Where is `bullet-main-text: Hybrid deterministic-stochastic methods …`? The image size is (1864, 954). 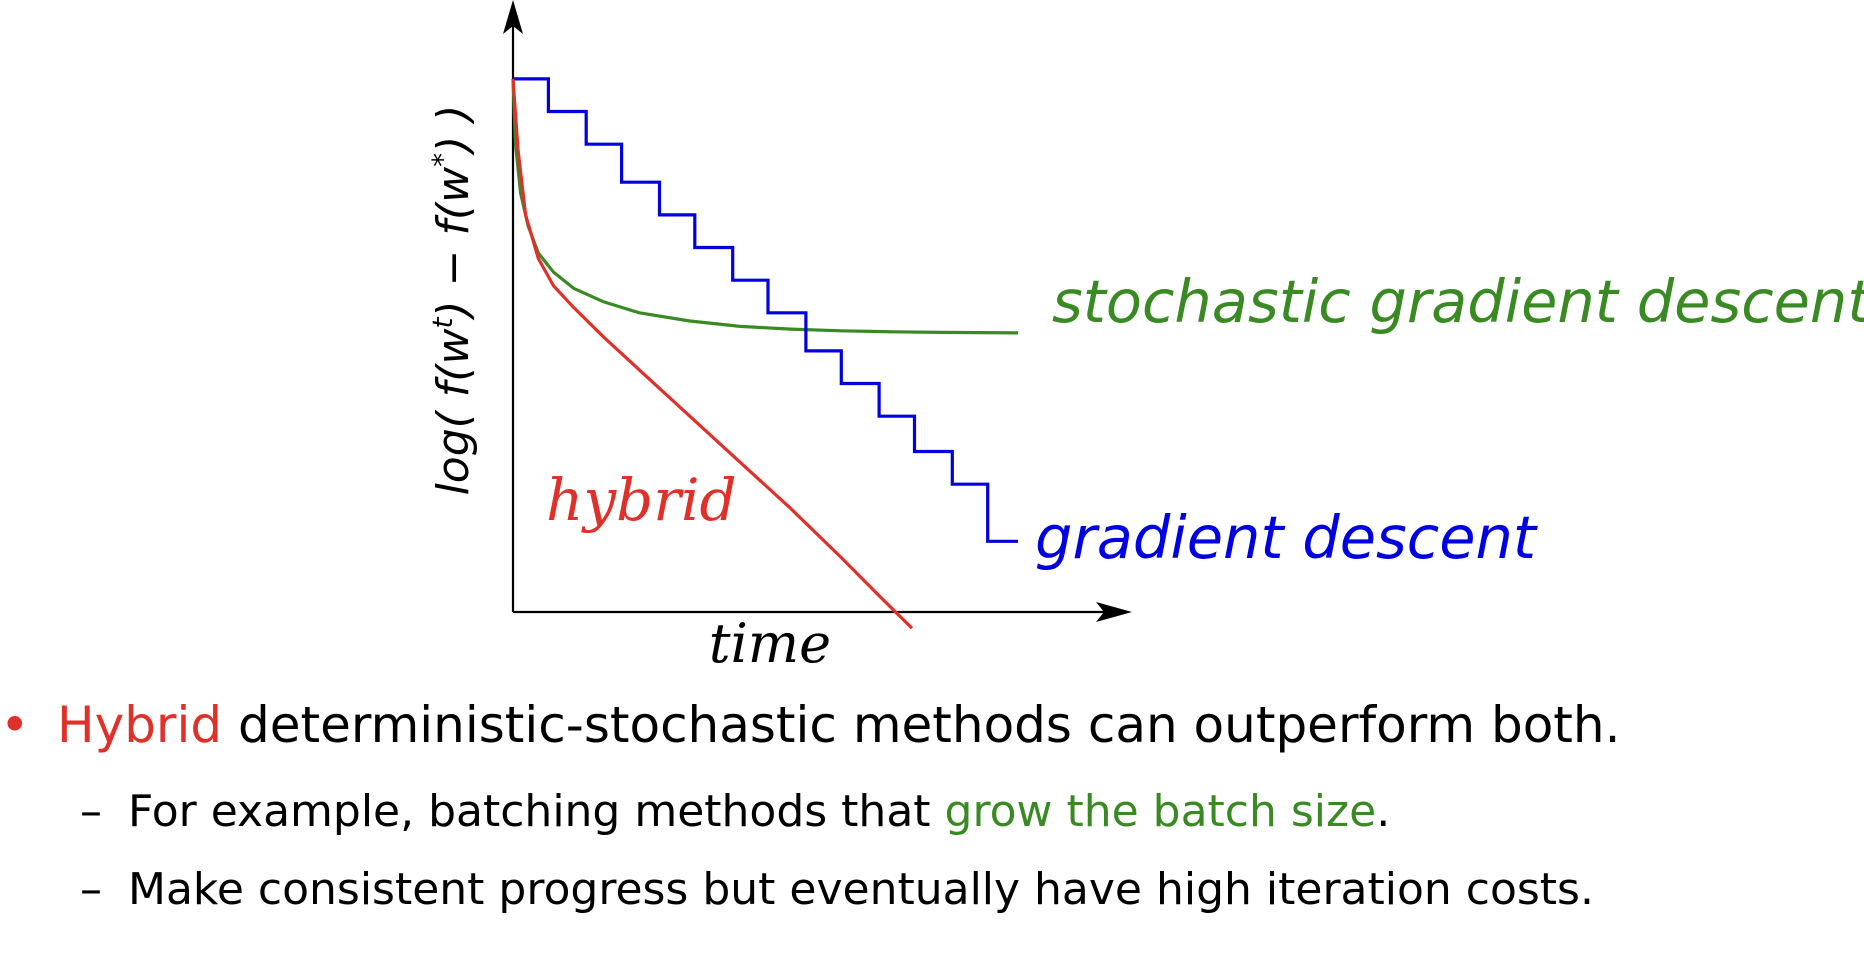 bullet-main-text: Hybrid deterministic-stochastic methods … is located at coordinates (839, 725).